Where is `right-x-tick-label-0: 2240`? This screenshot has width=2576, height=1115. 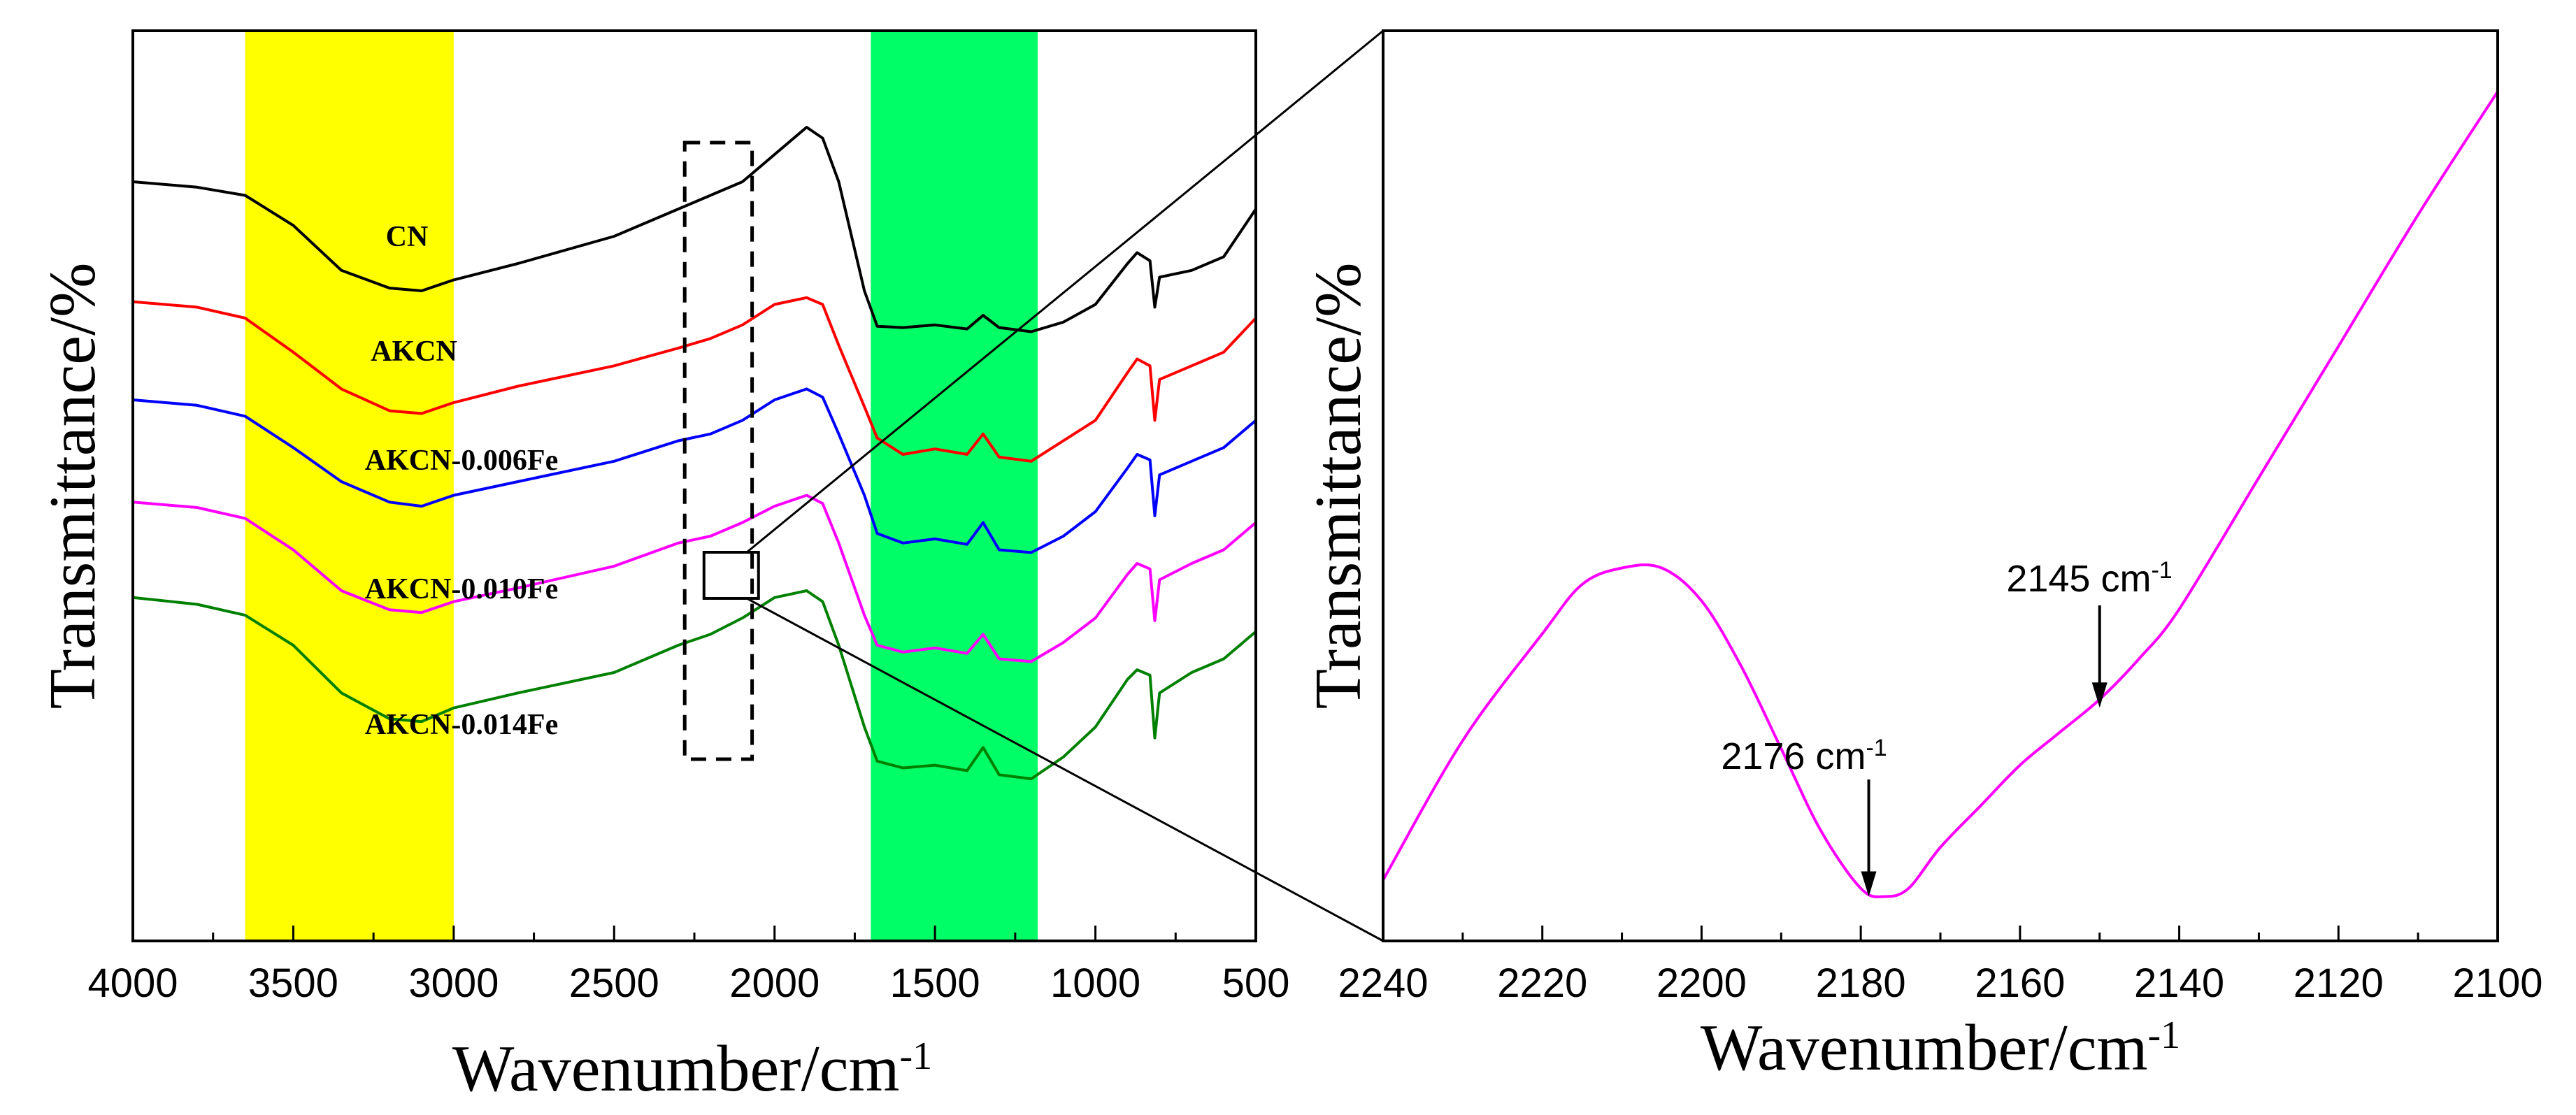 right-x-tick-label-0: 2240 is located at coordinates (1383, 983).